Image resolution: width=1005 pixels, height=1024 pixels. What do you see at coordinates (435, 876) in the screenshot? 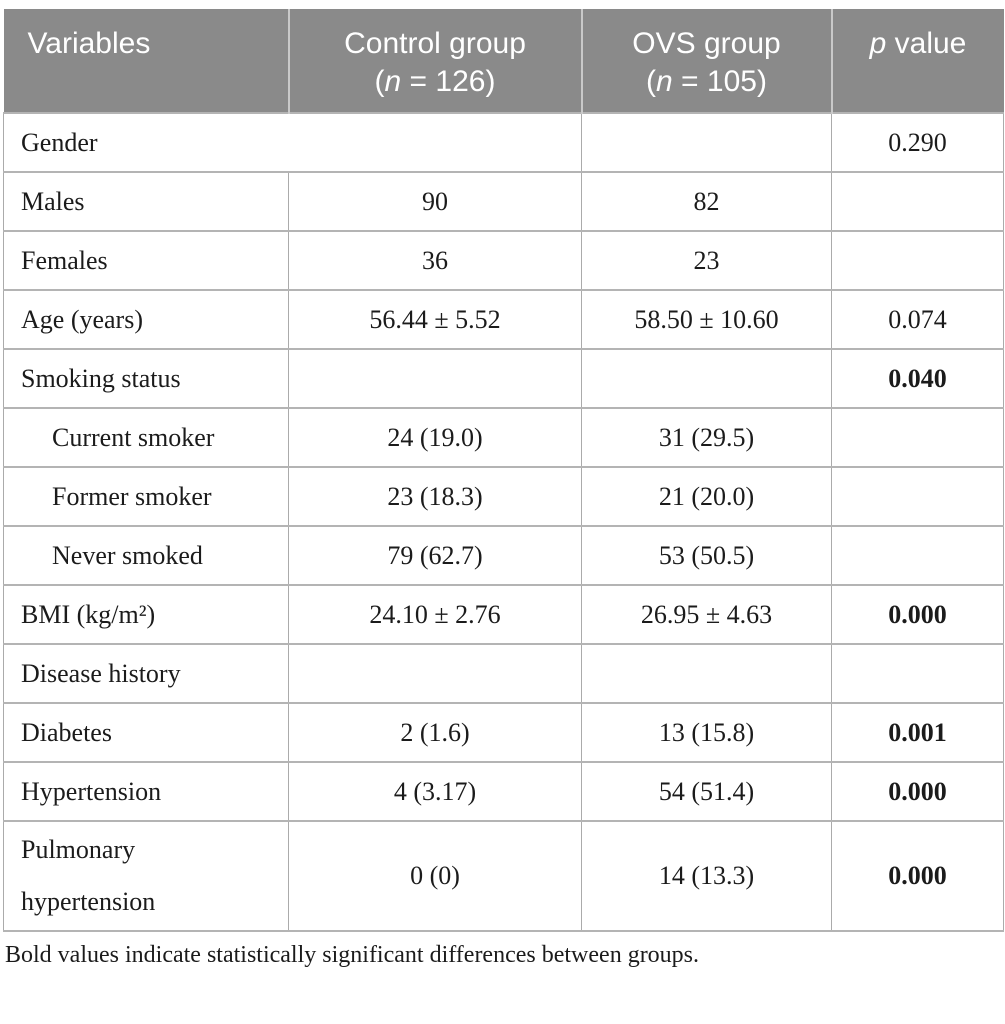
I see `control-value: 0 (0)` at bounding box center [435, 876].